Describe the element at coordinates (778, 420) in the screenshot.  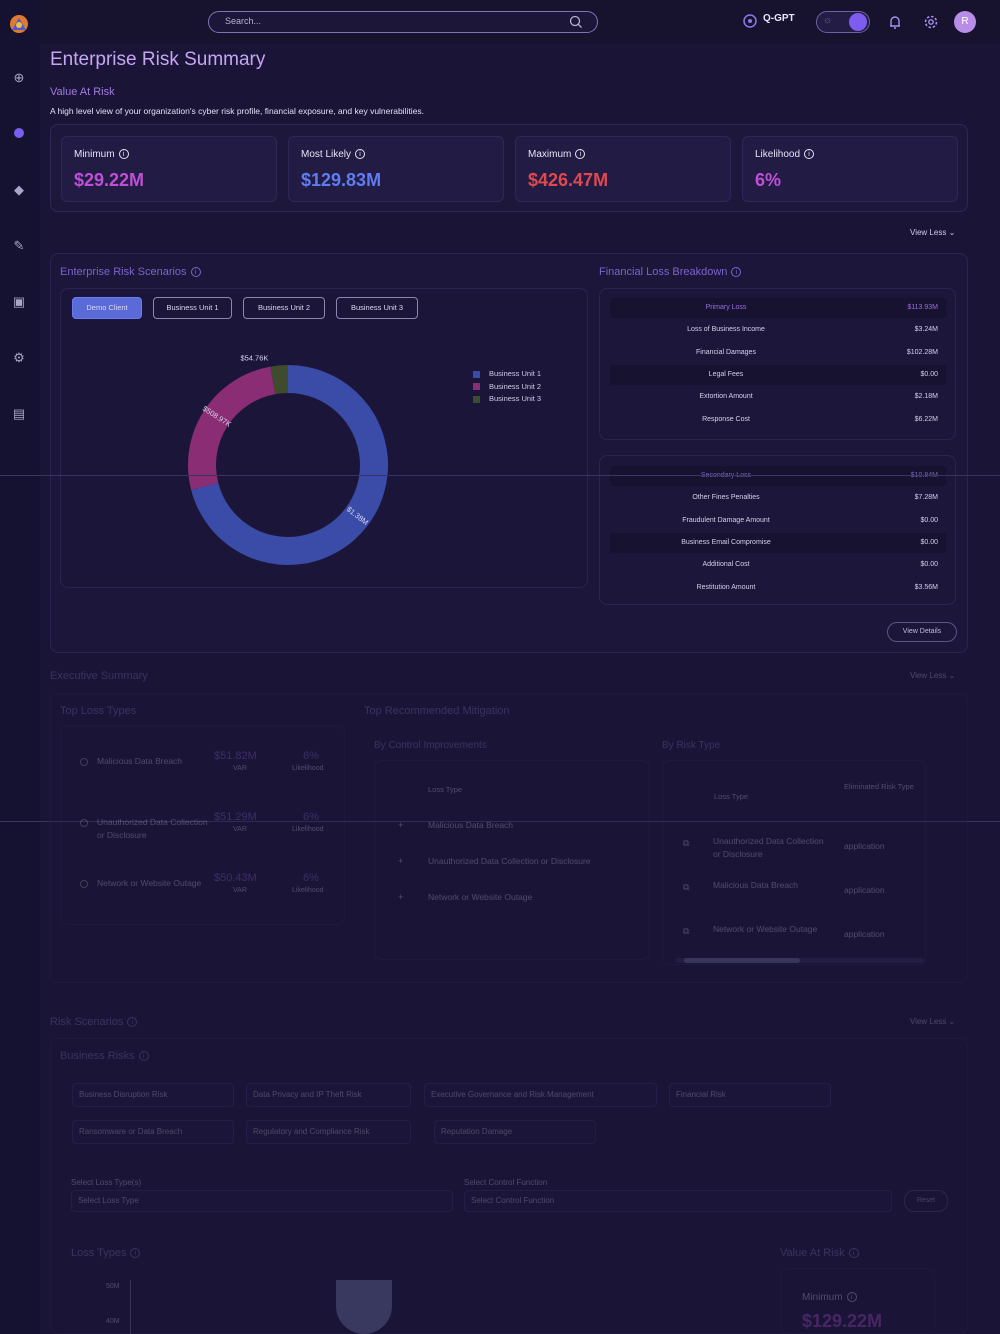
I see `table-row: Response Cost $6.22M` at that location.